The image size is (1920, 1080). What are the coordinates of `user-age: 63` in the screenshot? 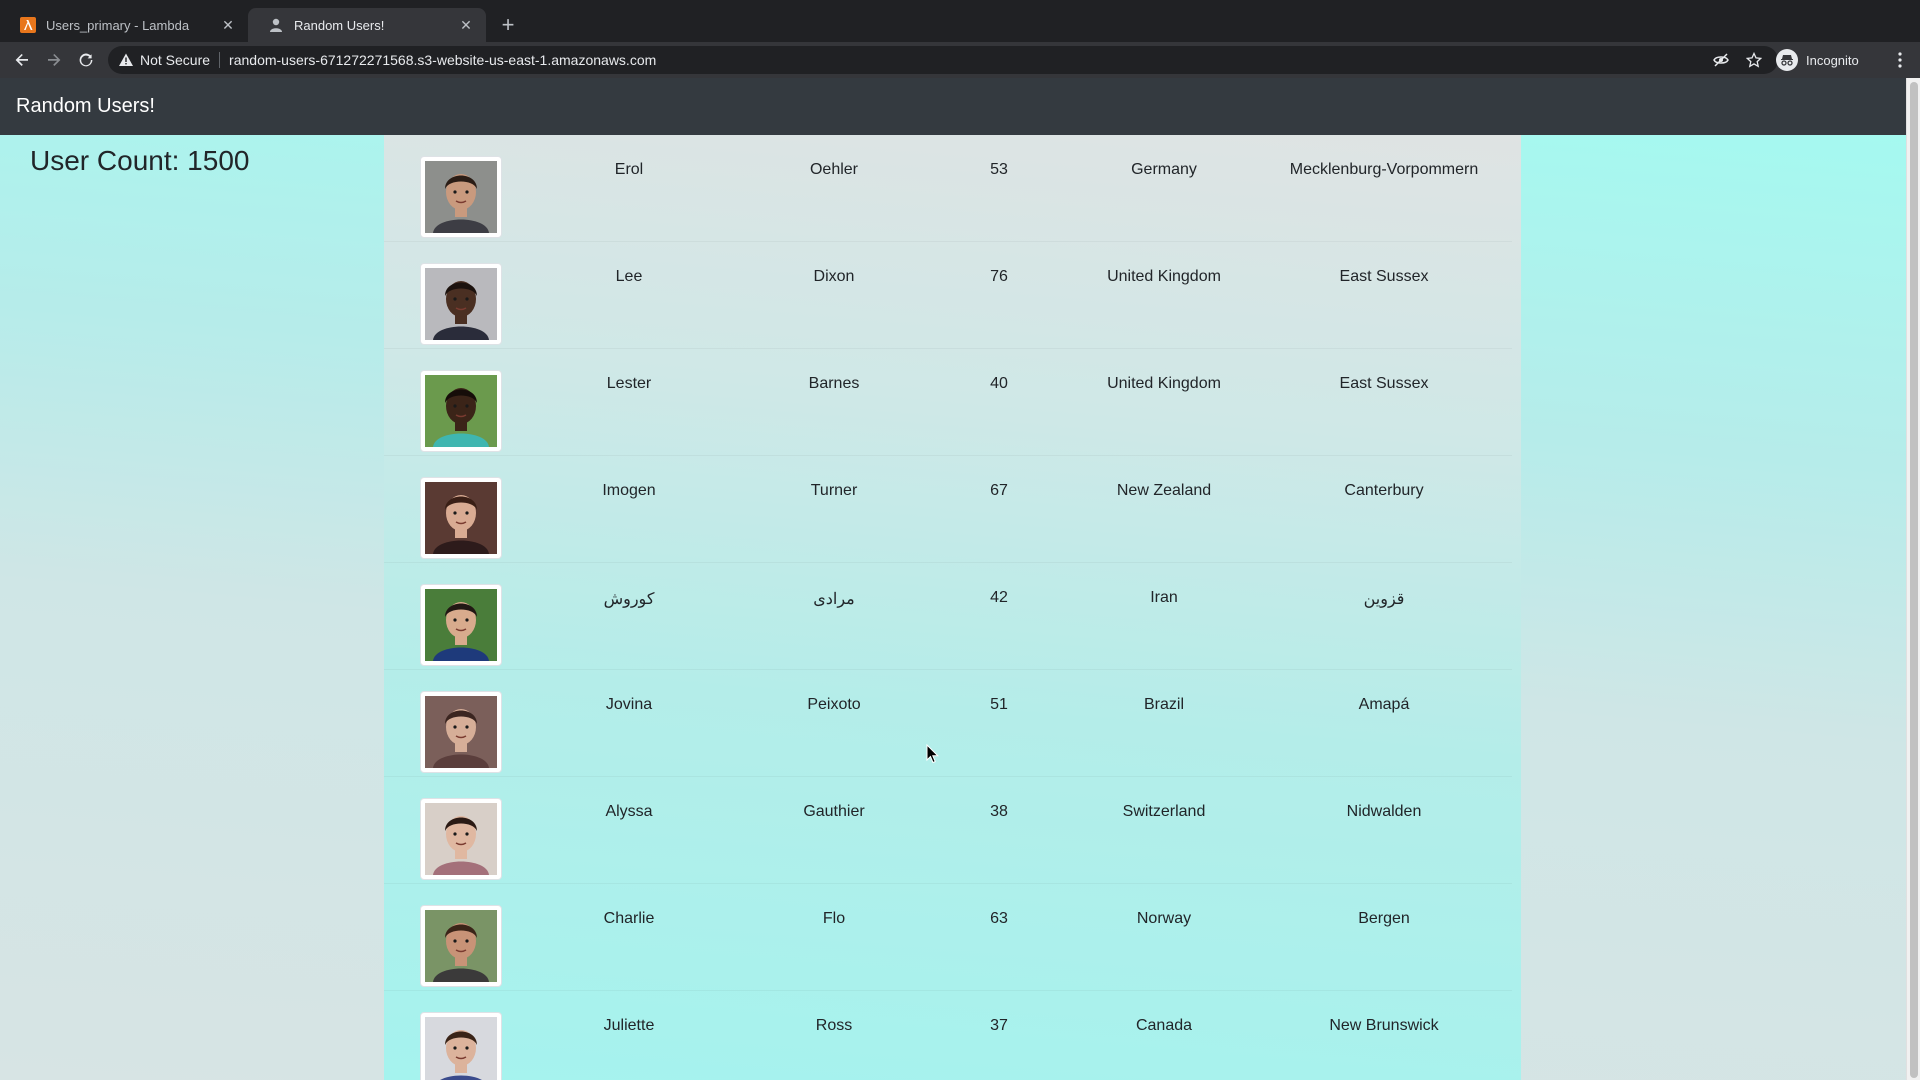 It's located at (999, 918).